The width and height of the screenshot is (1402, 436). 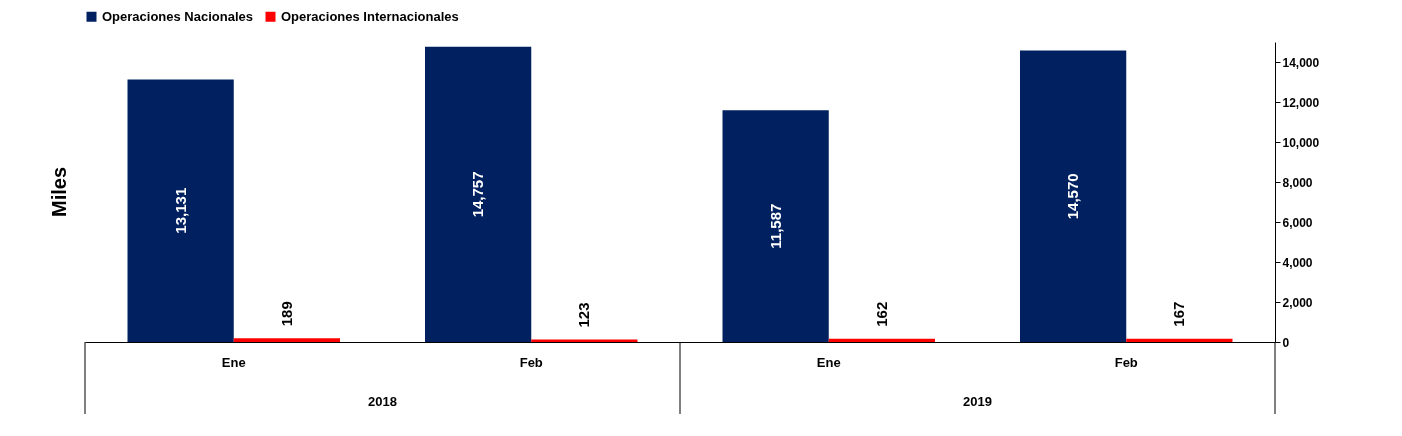 I want to click on y-tick-label: 0, so click(x=1286, y=342).